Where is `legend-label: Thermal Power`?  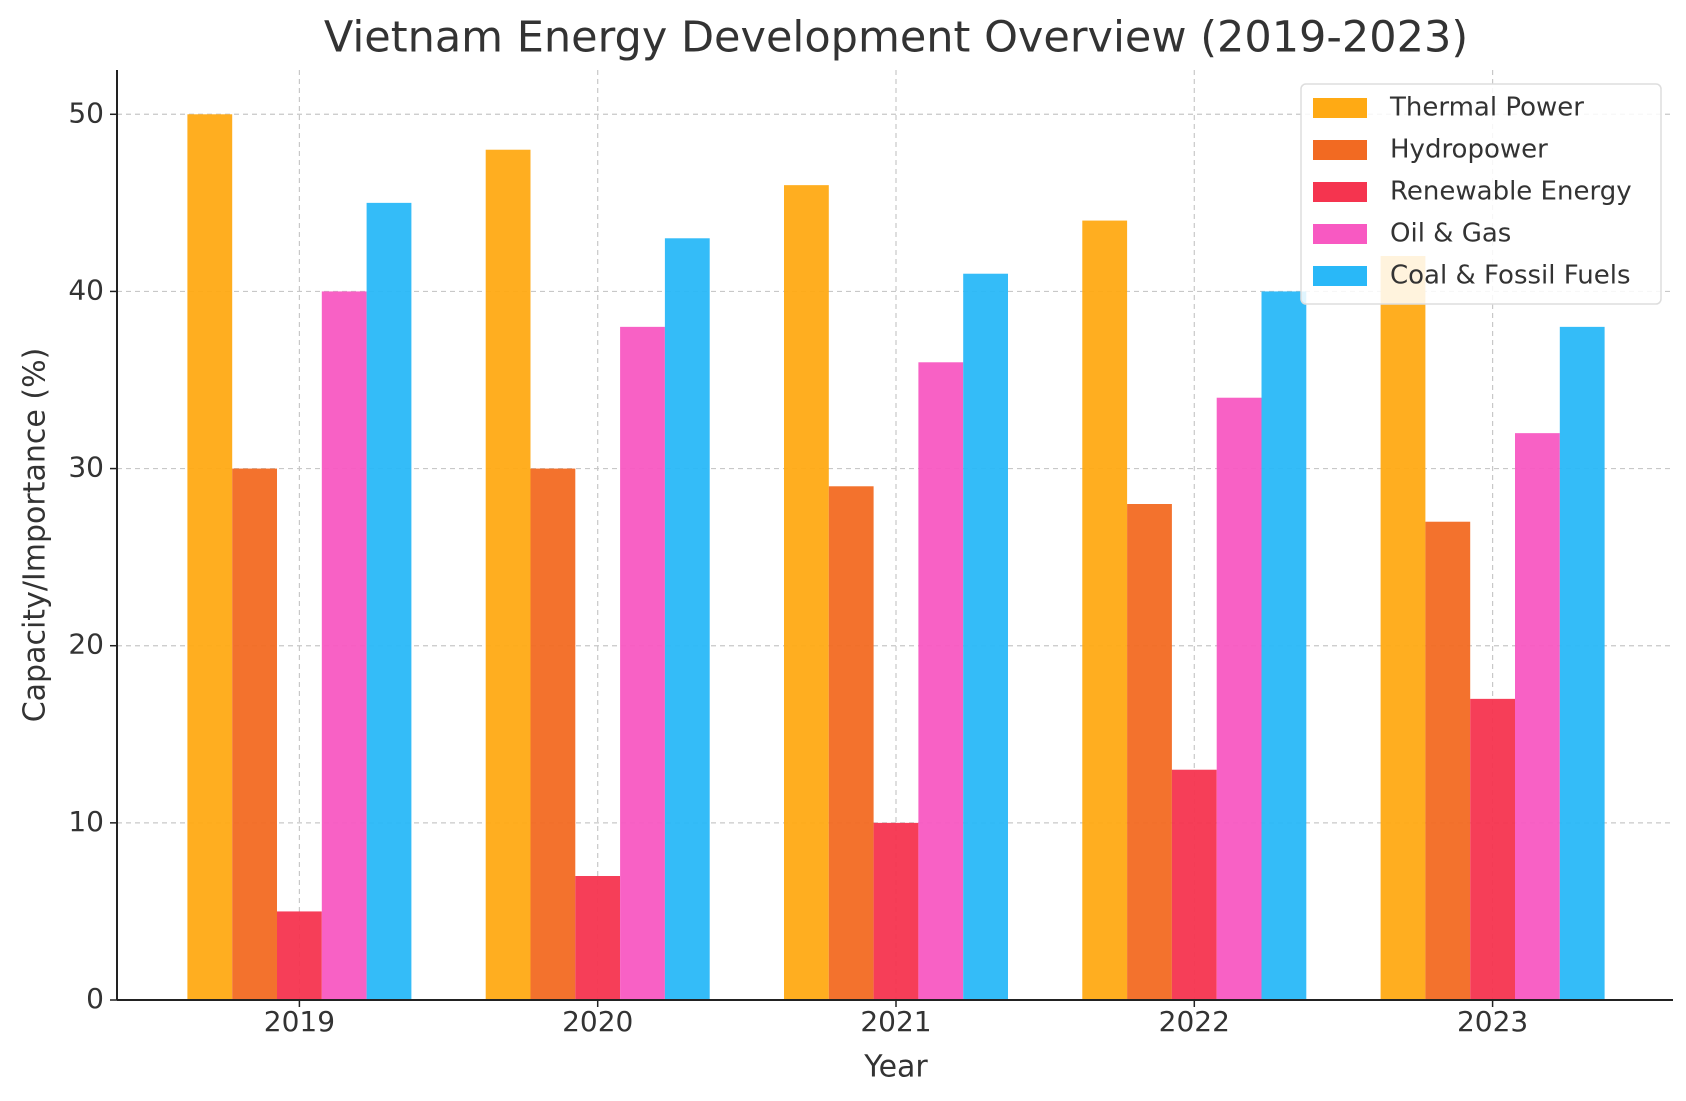 legend-label: Thermal Power is located at coordinates (1486, 108).